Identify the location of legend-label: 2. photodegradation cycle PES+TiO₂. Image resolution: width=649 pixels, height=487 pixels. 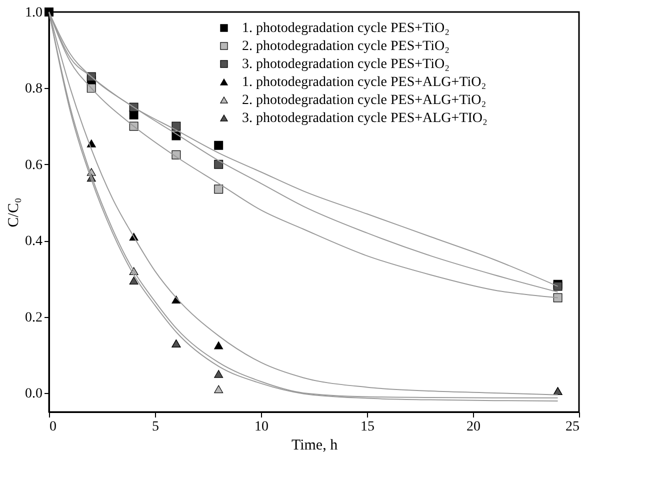
(346, 46).